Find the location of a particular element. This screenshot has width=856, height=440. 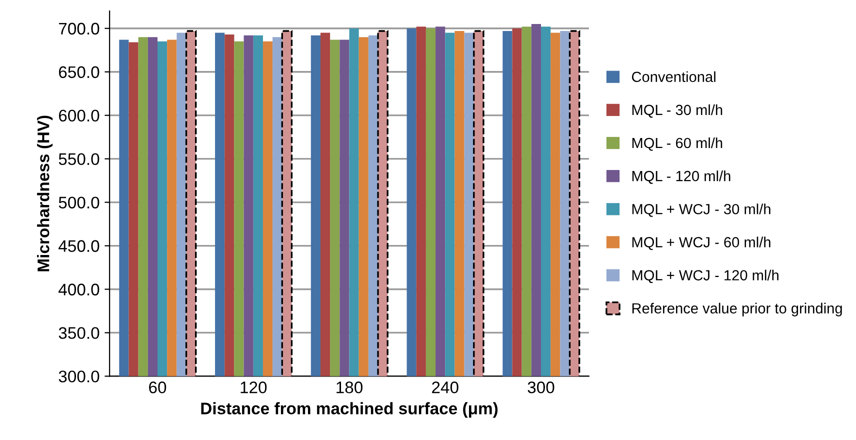

y-tick-label: 300.0 is located at coordinates (79, 376).